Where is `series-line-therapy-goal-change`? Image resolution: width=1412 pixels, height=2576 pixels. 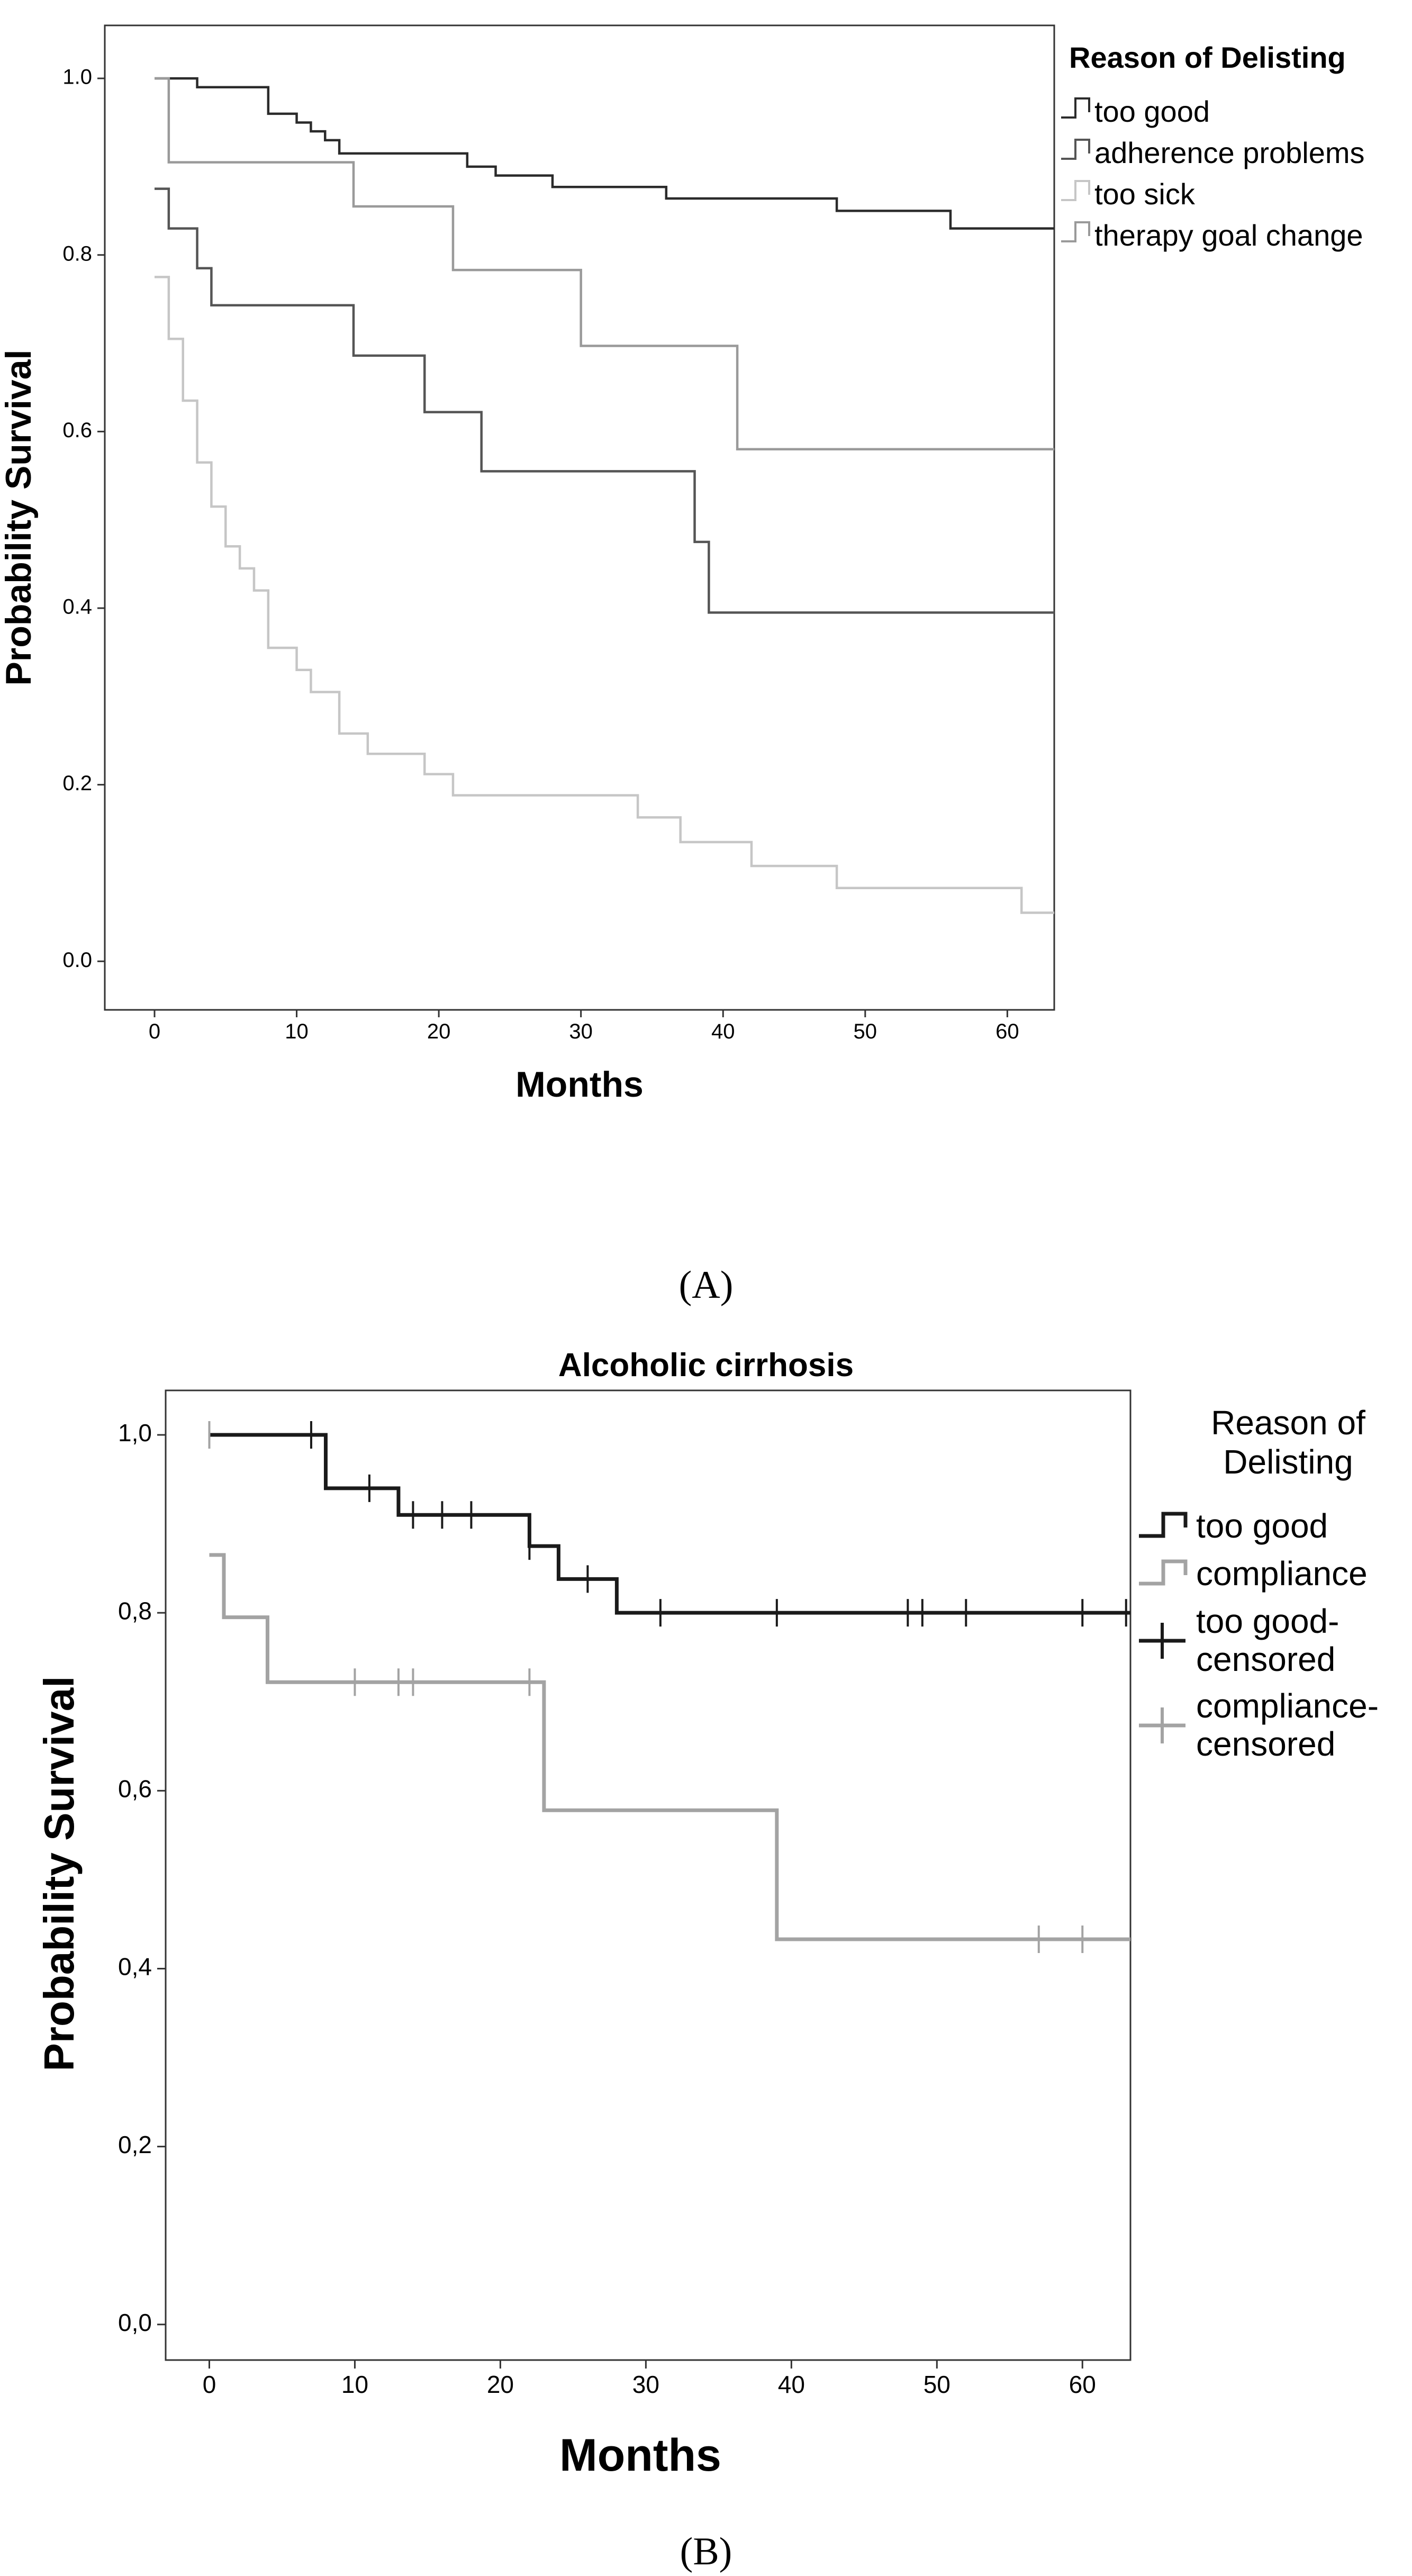 series-line-therapy-goal-change is located at coordinates (604, 263).